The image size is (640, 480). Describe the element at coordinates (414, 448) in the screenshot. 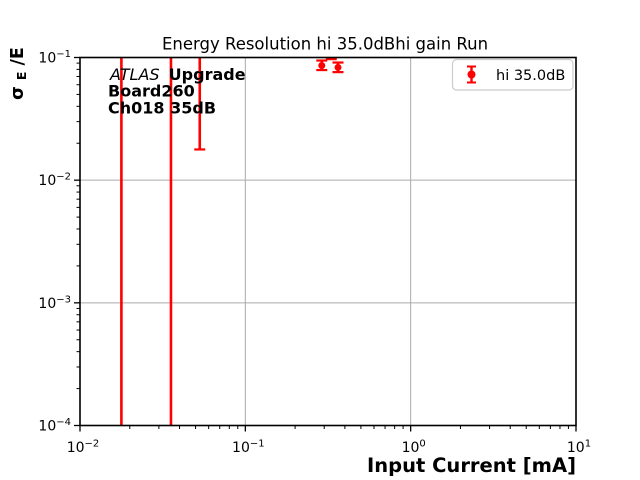

I see `x-tick-label: 10⁰` at that location.